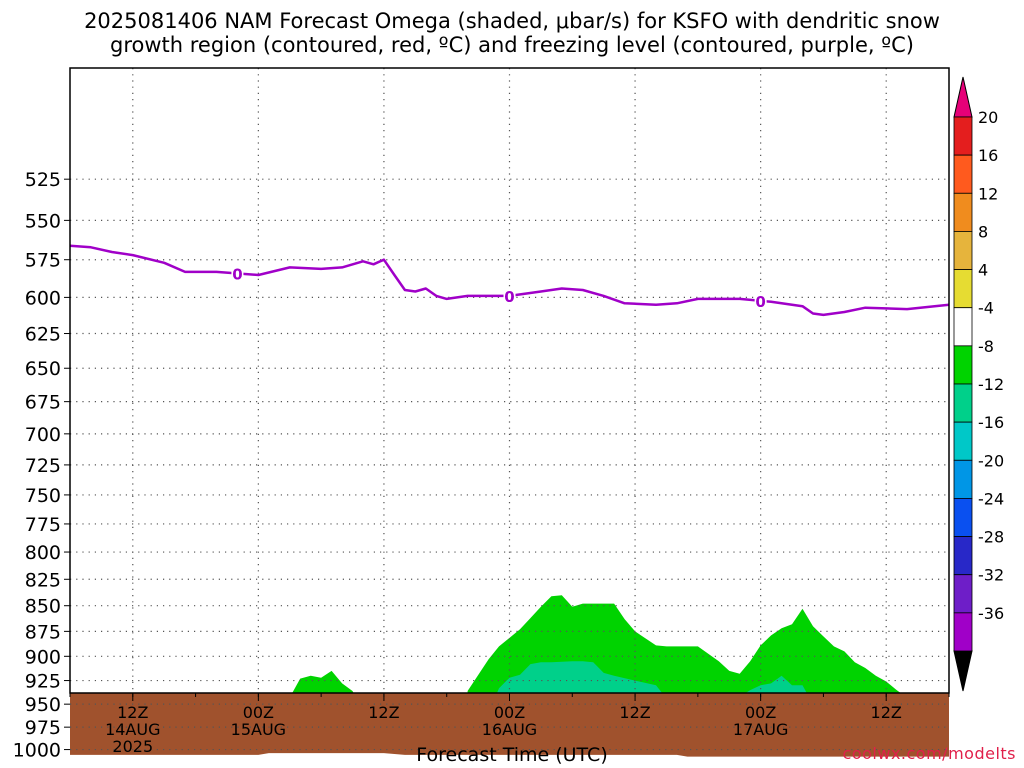 This screenshot has width=1024, height=768. I want to click on surface-band, so click(509, 725).